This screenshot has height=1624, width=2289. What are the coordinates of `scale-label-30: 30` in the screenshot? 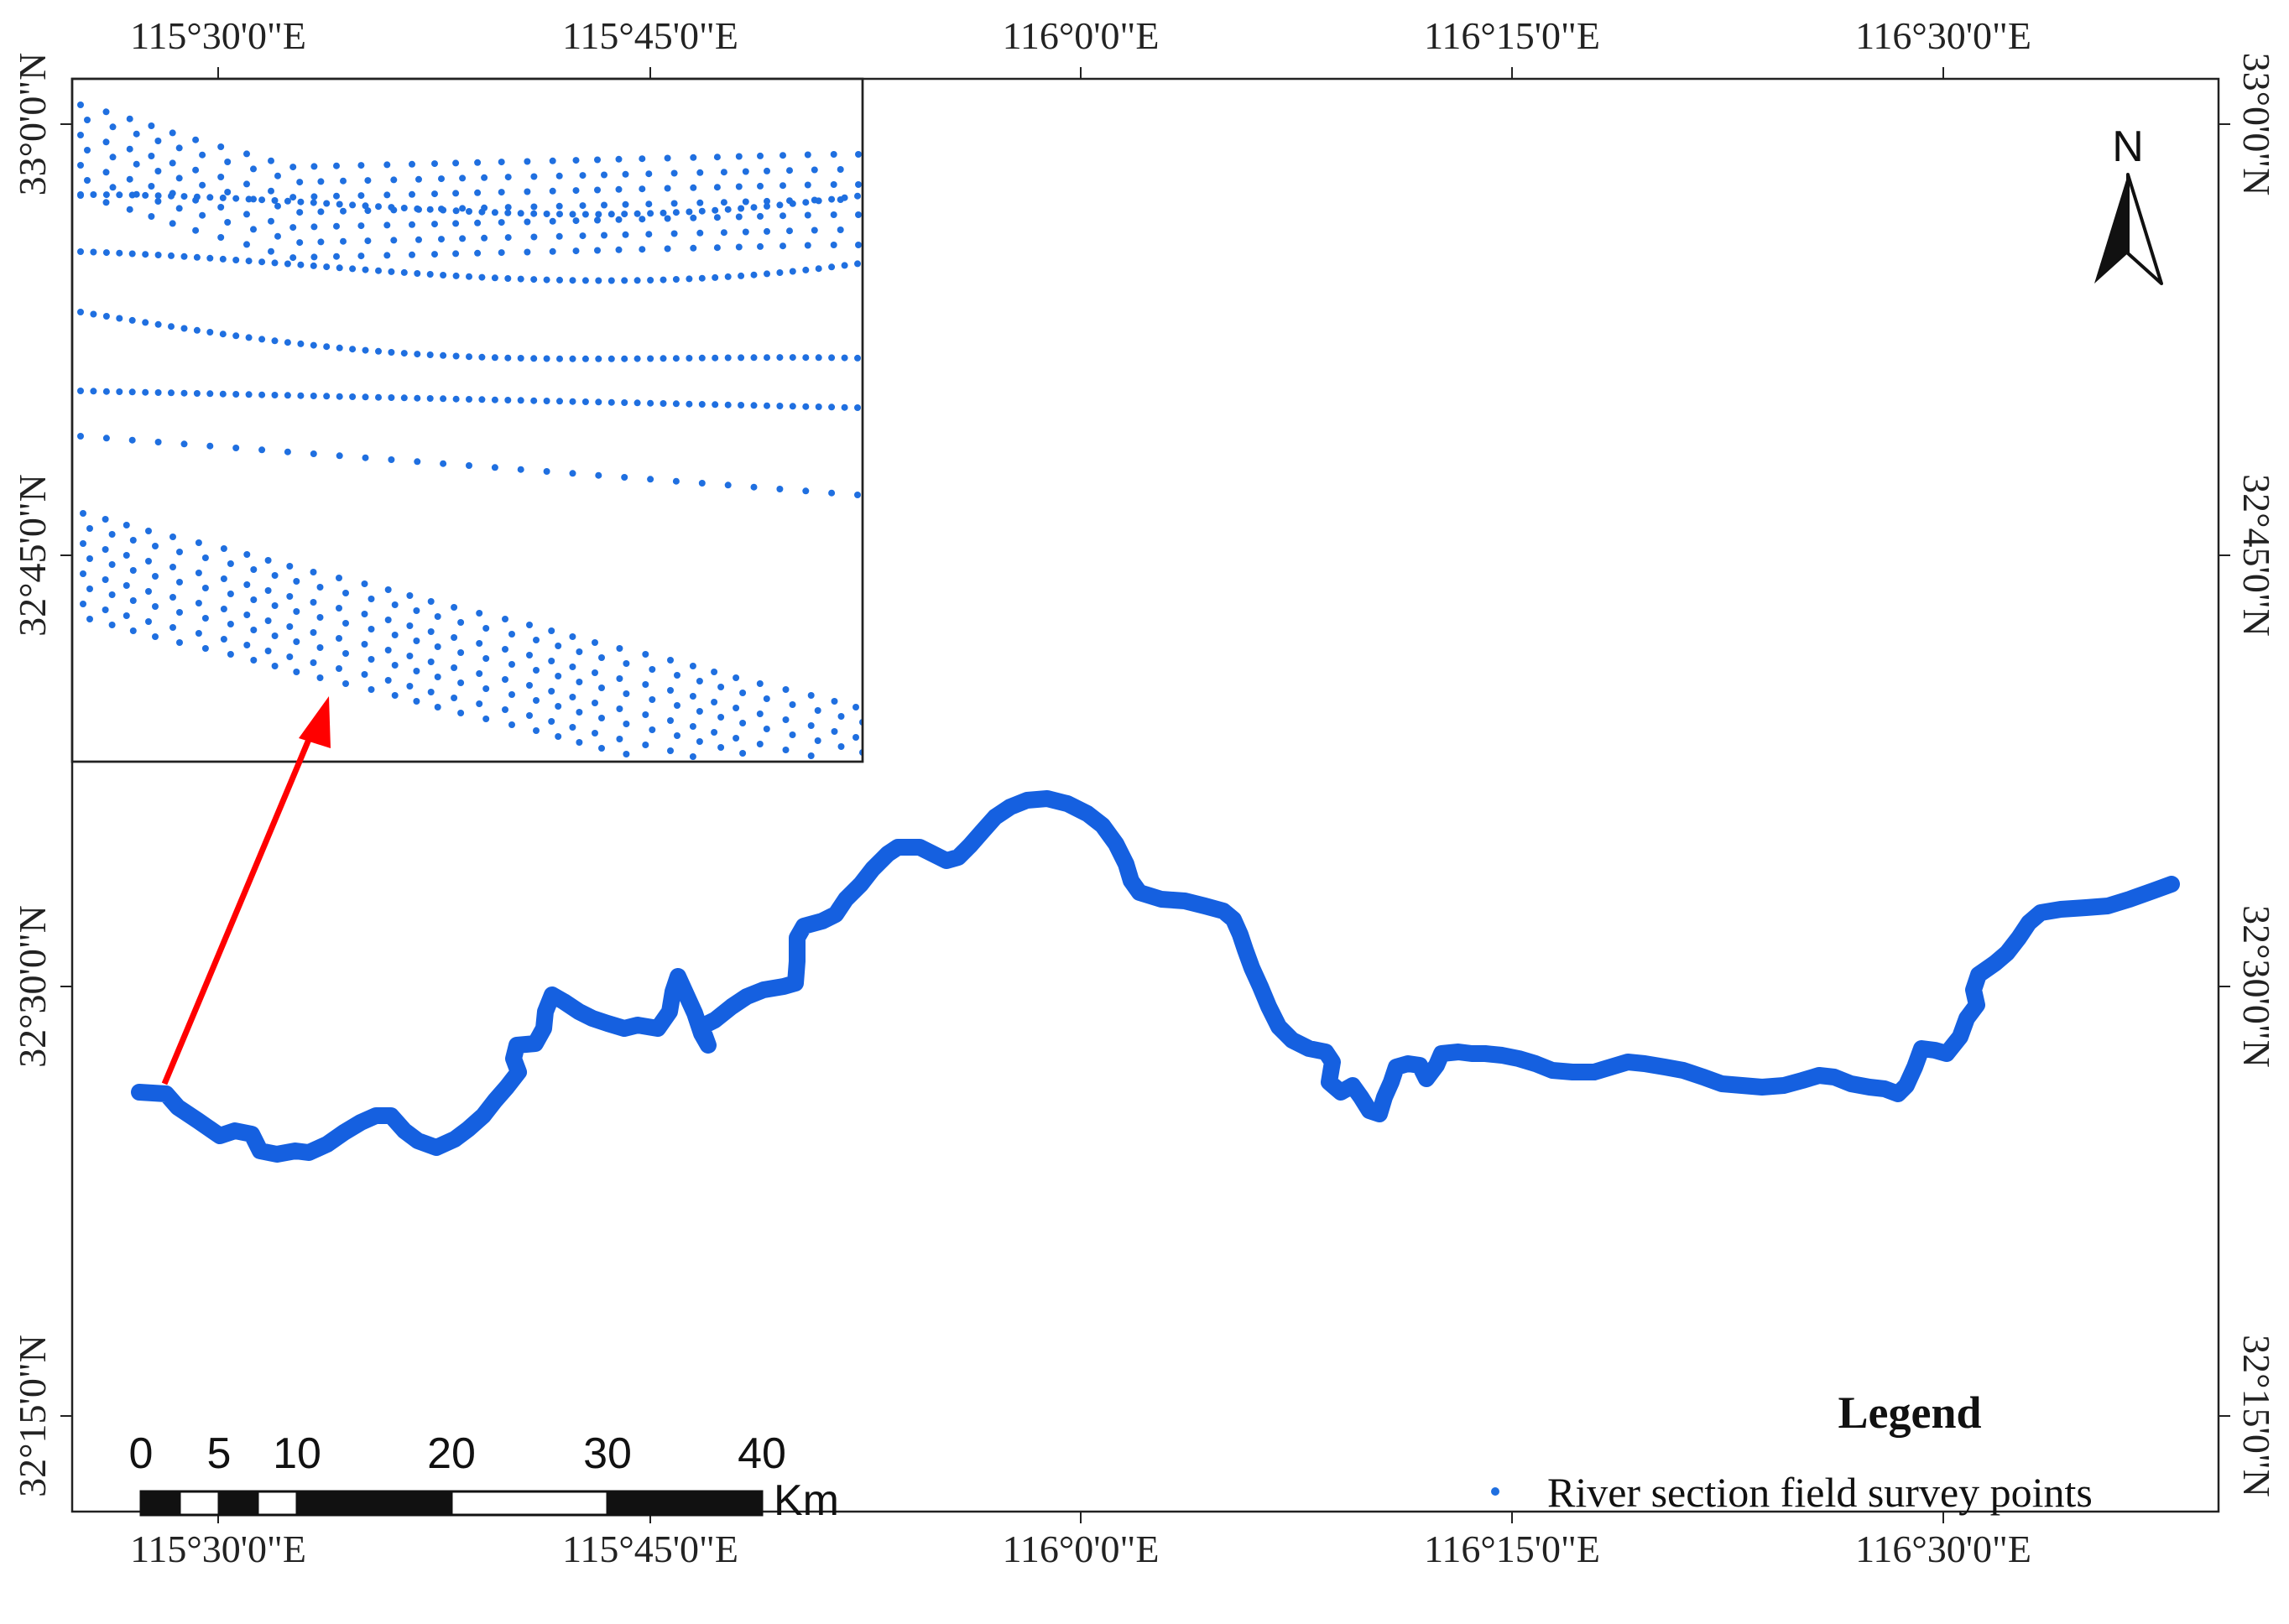 It's located at (607, 1453).